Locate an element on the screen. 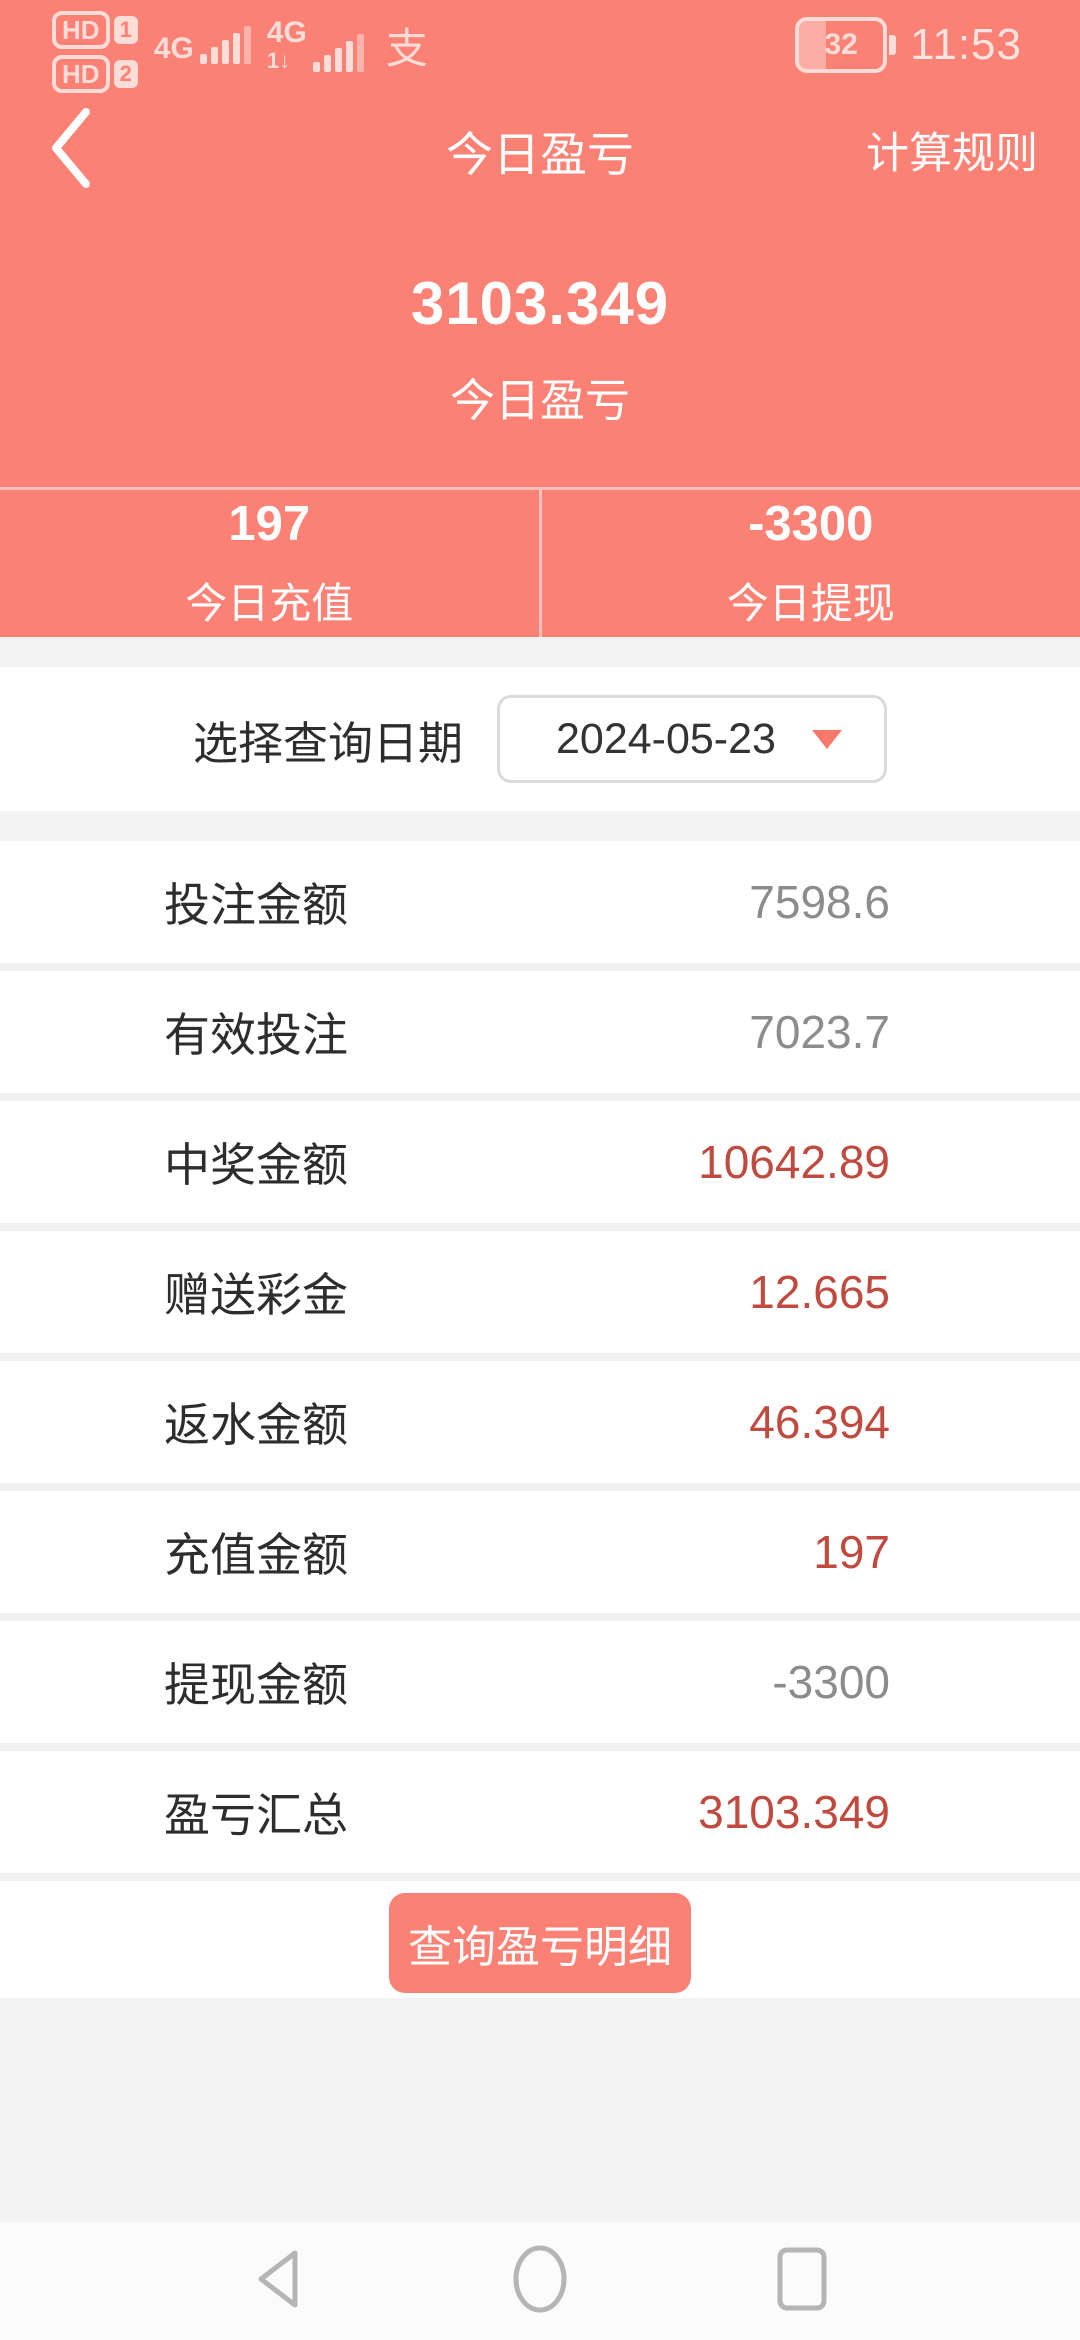 This screenshot has width=1080, height=2340. date-dropdown-value: 2024-05-23 is located at coordinates (666, 738).